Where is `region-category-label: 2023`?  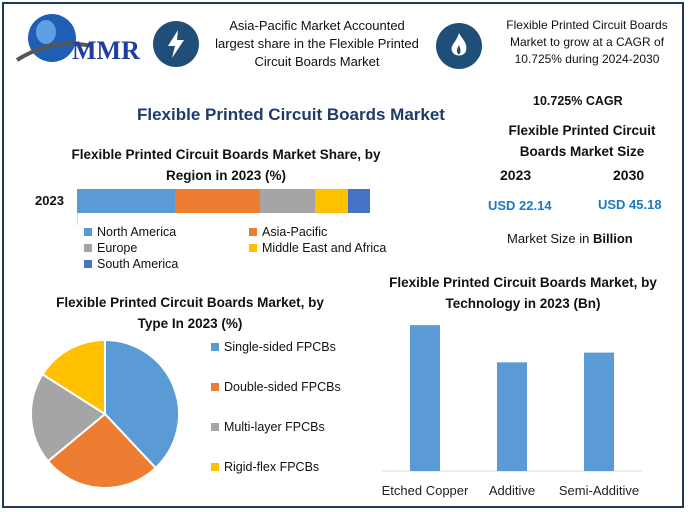
region-category-label: 2023 is located at coordinates (49, 200).